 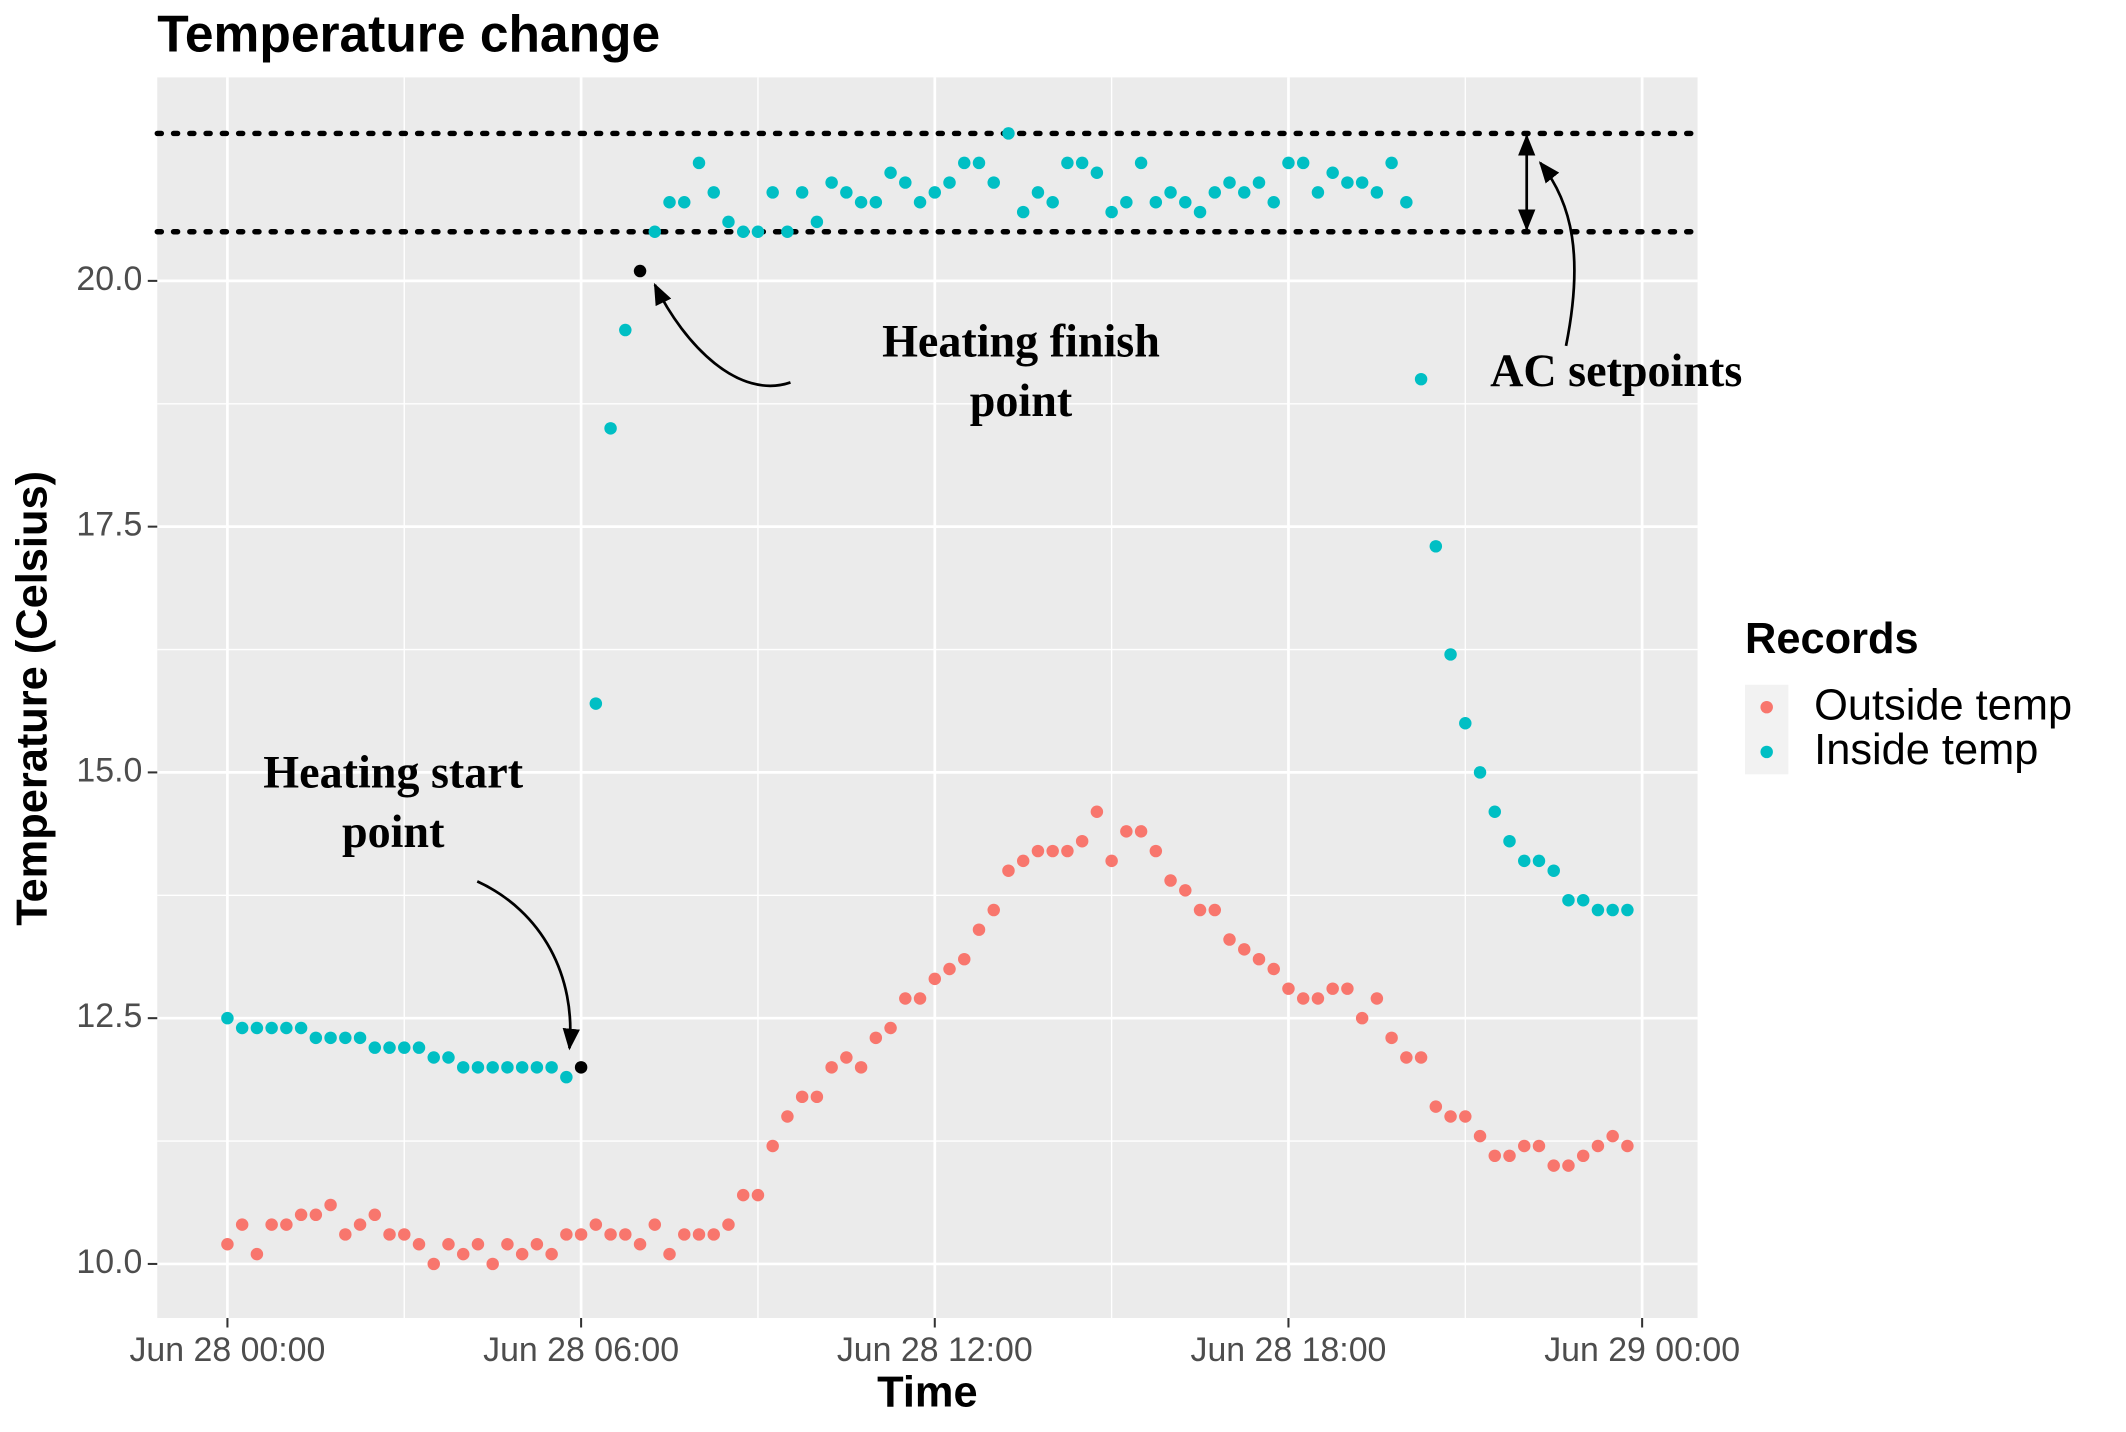 I want to click on legend-label: Inside temp, so click(x=1926, y=750).